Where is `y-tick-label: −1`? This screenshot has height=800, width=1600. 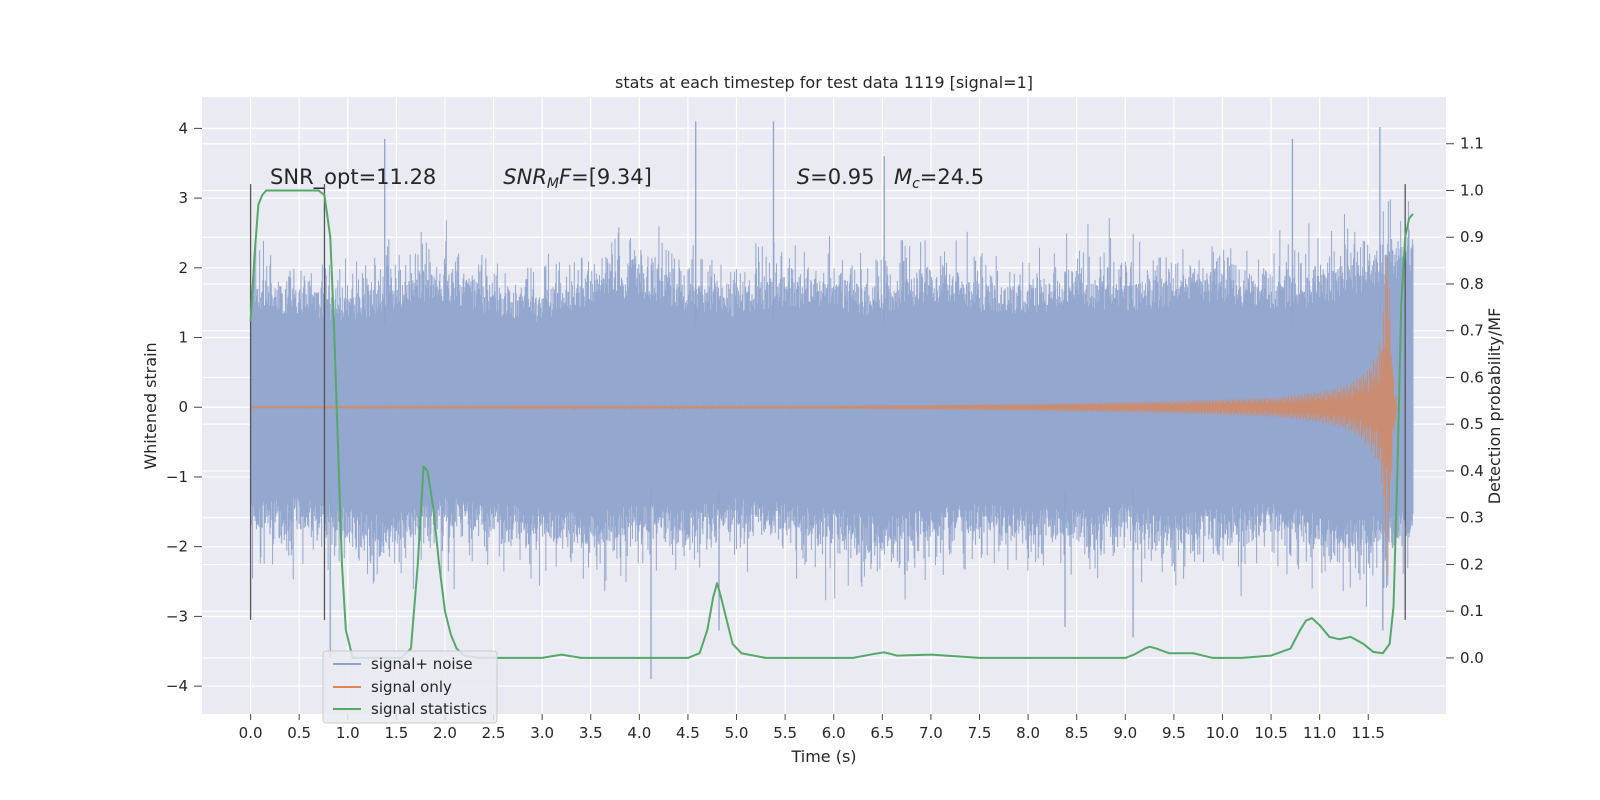
y-tick-label: −1 is located at coordinates (177, 477).